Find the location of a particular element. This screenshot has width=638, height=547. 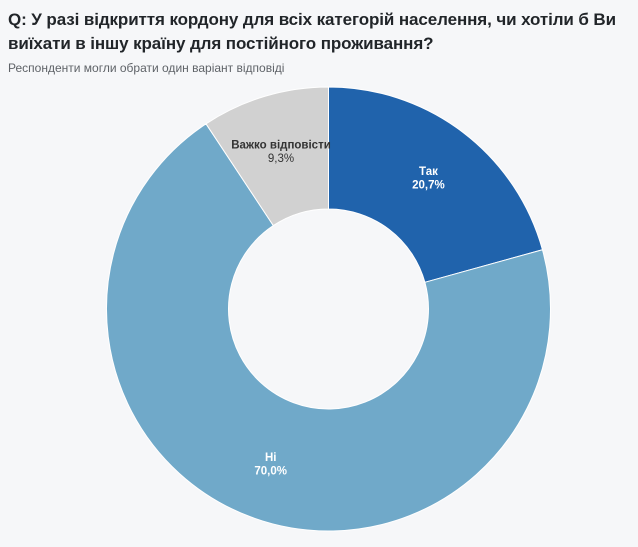

slice-label-yes: Так 20,7% is located at coordinates (428, 179).